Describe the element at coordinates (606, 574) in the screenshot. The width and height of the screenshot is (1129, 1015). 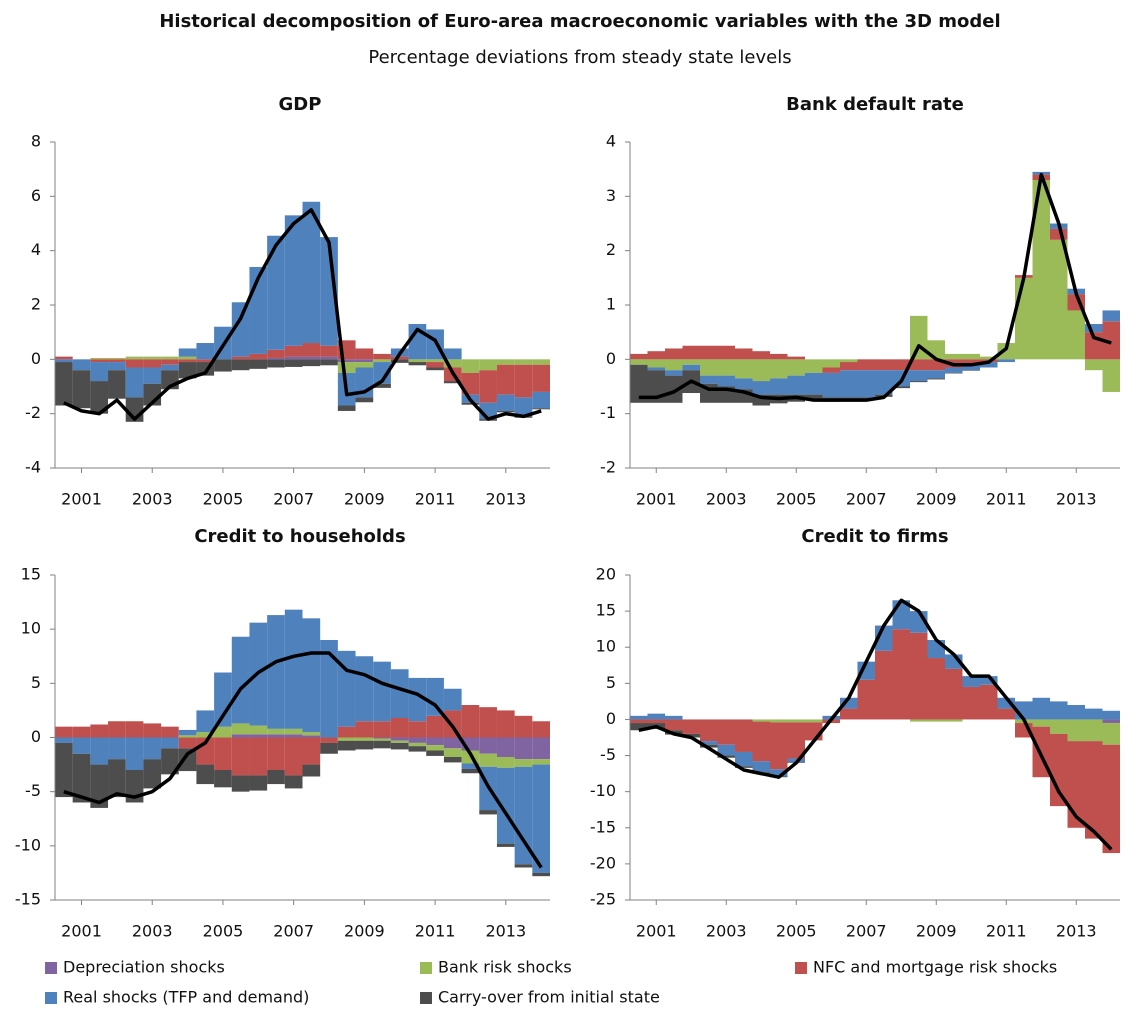
I see `y-tick-label: 20` at that location.